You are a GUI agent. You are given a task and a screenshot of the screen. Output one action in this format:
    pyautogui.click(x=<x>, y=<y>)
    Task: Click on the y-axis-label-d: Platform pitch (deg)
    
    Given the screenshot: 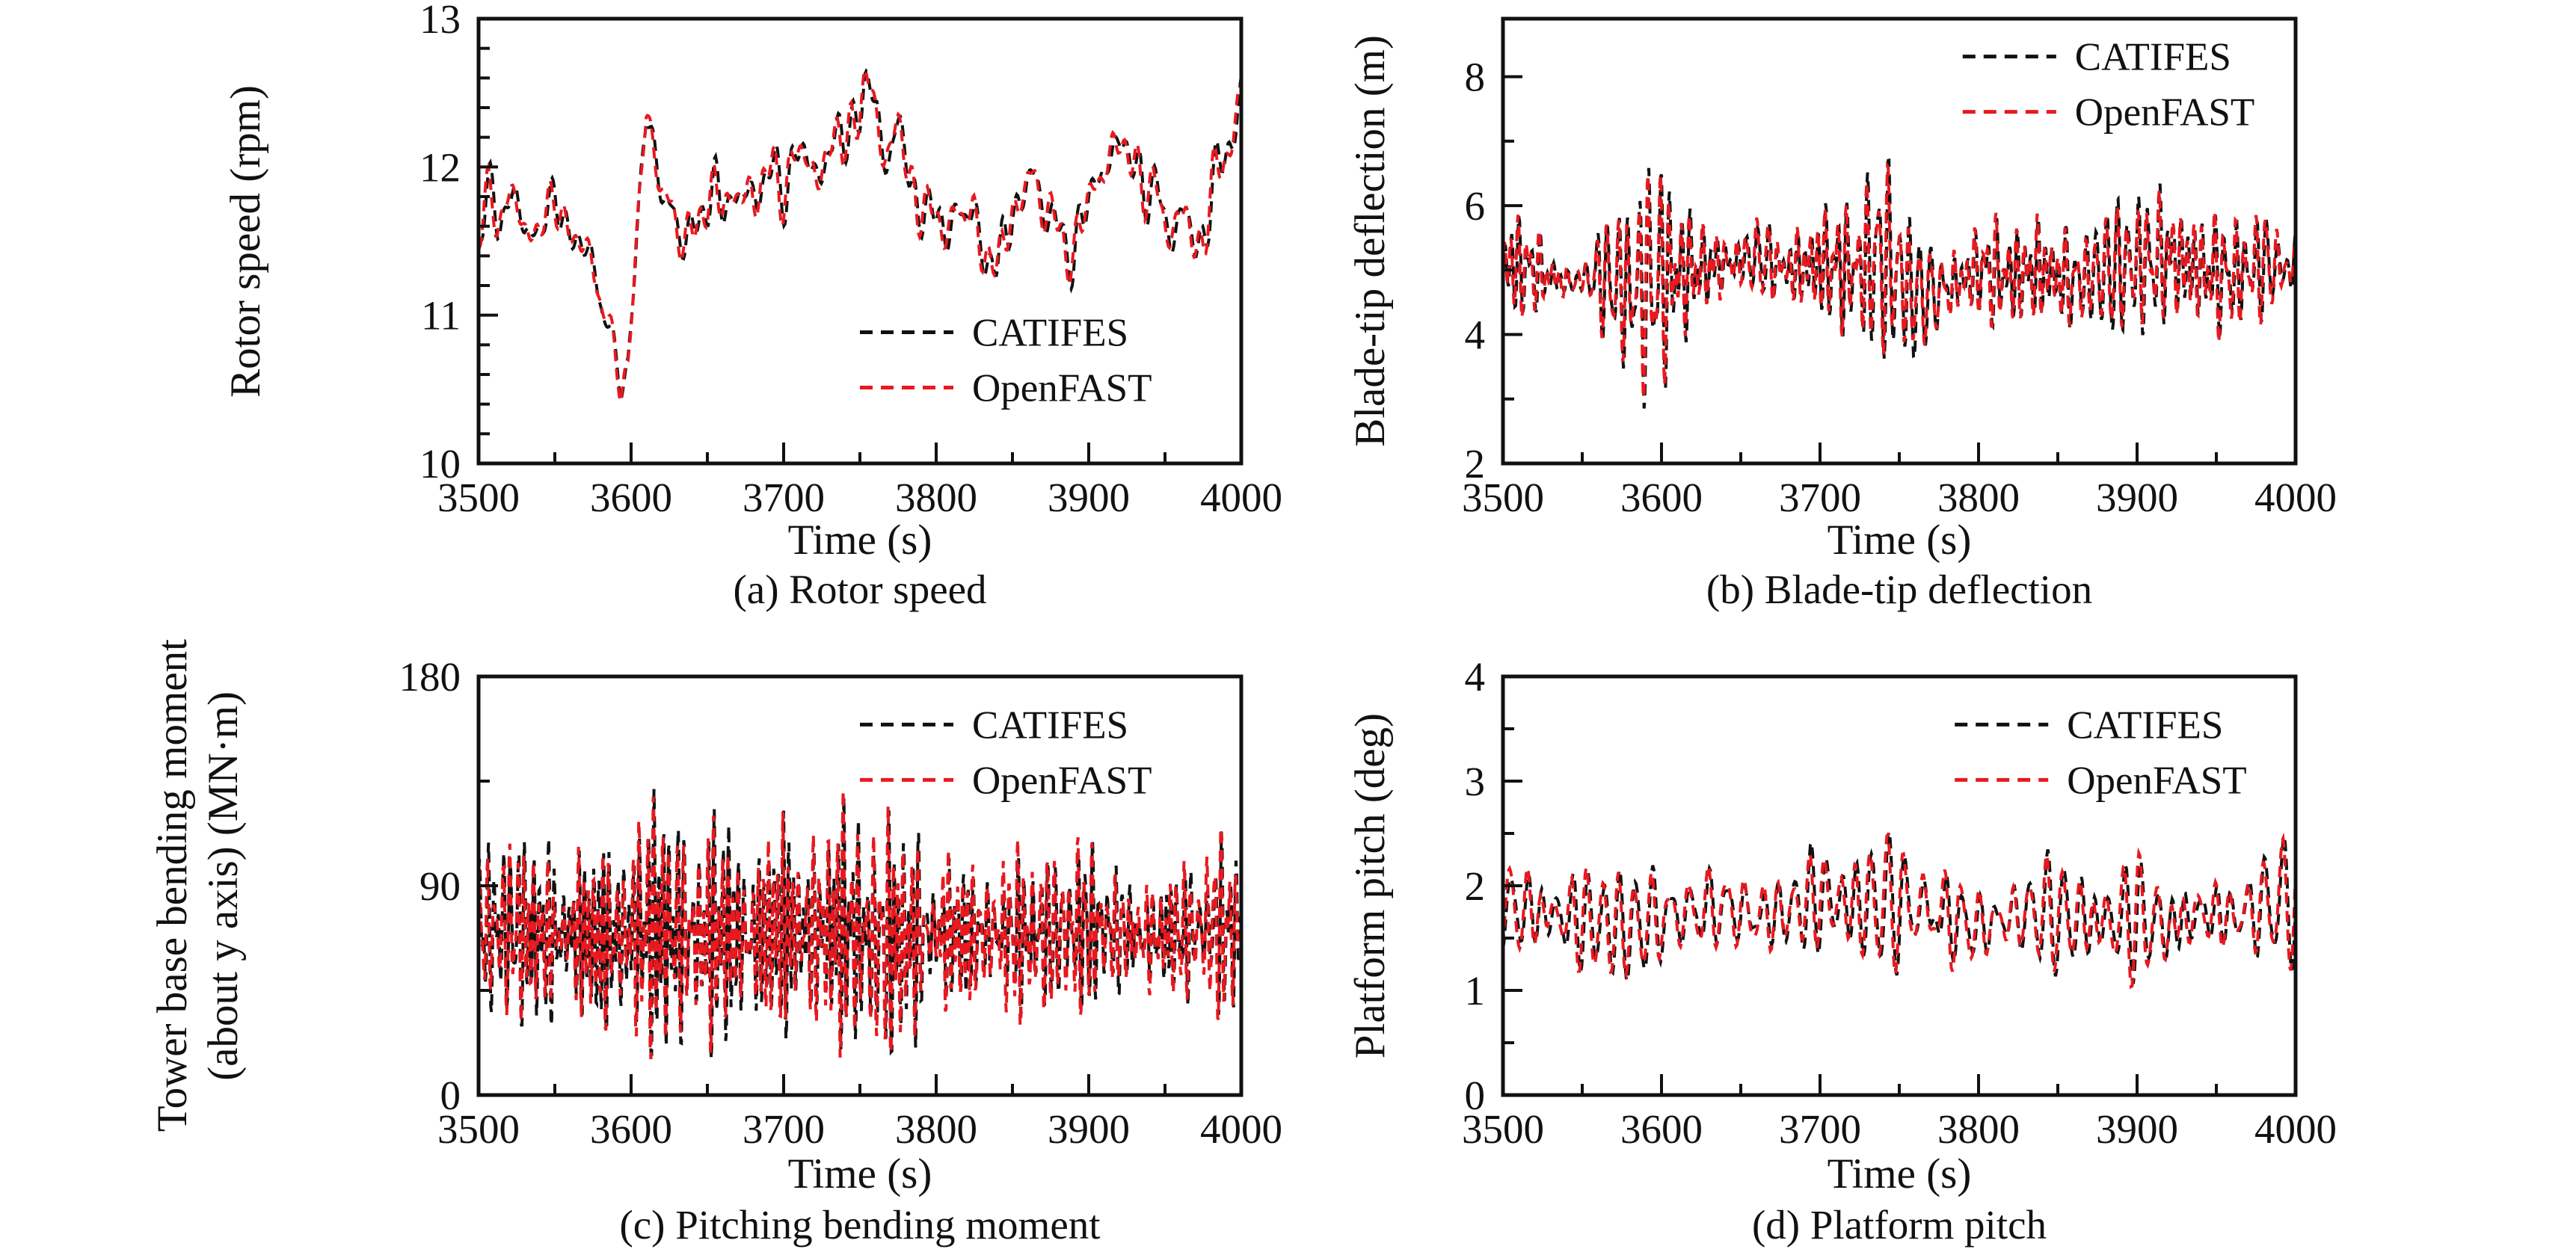 What is the action you would take?
    pyautogui.click(x=1371, y=886)
    